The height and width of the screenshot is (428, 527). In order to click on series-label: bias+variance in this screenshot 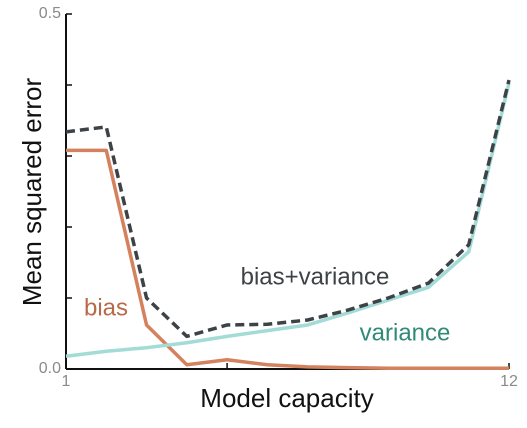, I will do `click(315, 276)`.